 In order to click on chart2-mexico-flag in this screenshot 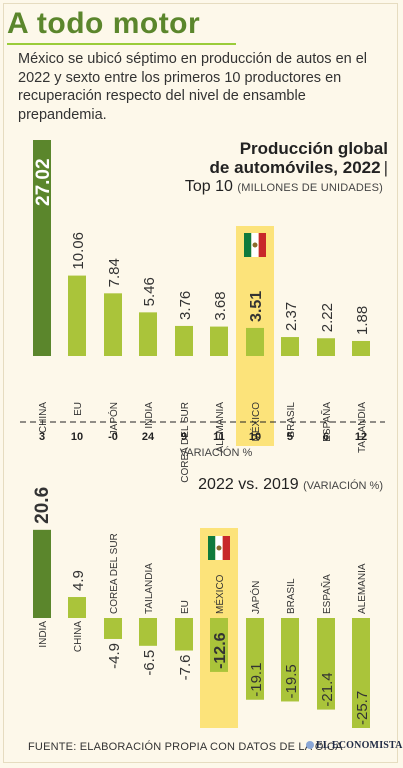, I will do `click(219, 548)`.